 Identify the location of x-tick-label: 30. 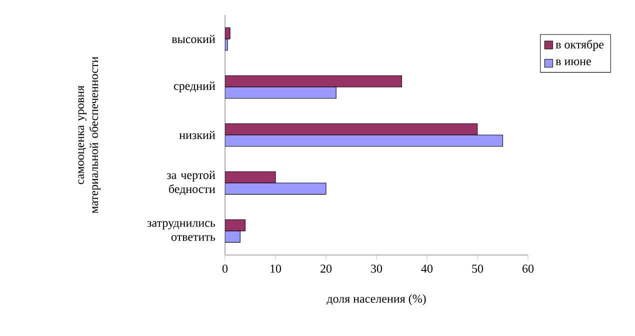
(376, 268).